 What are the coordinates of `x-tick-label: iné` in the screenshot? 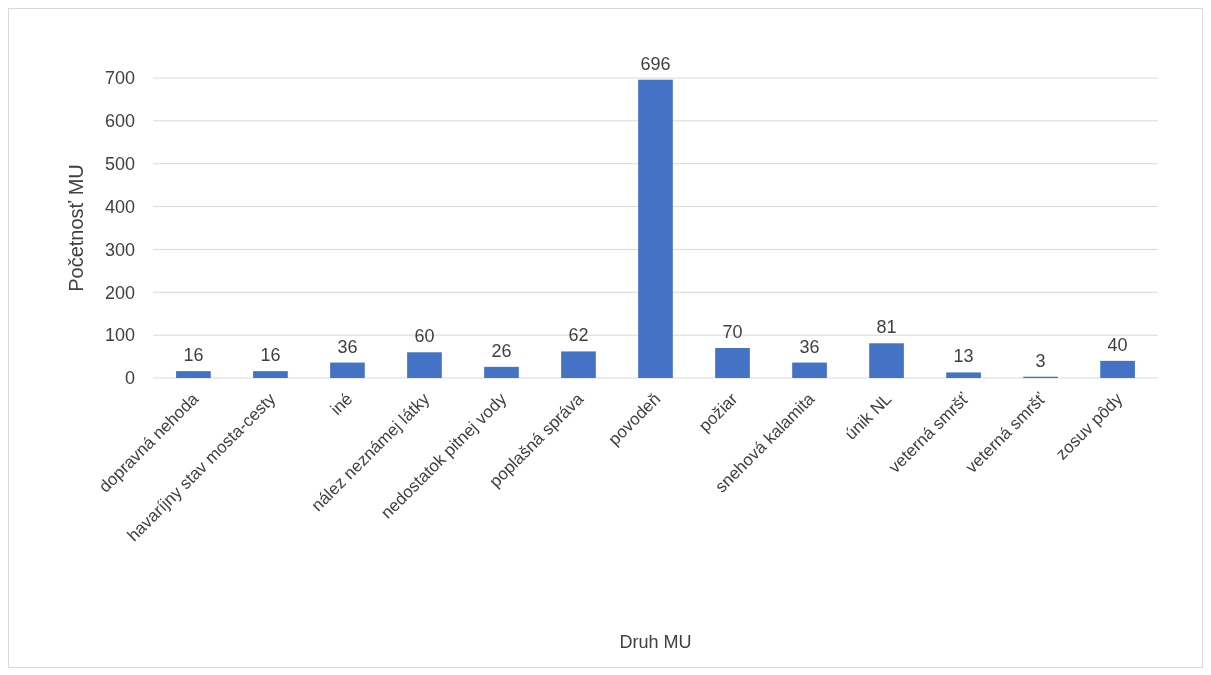 It's located at (341, 404).